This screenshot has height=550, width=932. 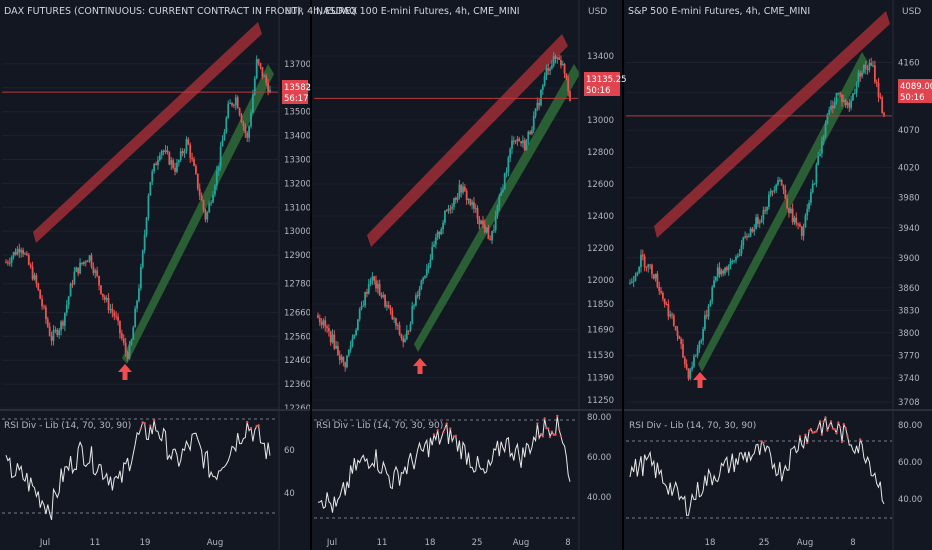 What do you see at coordinates (912, 98) in the screenshot?
I see `sp500-price-tag-timer: 50:16` at bounding box center [912, 98].